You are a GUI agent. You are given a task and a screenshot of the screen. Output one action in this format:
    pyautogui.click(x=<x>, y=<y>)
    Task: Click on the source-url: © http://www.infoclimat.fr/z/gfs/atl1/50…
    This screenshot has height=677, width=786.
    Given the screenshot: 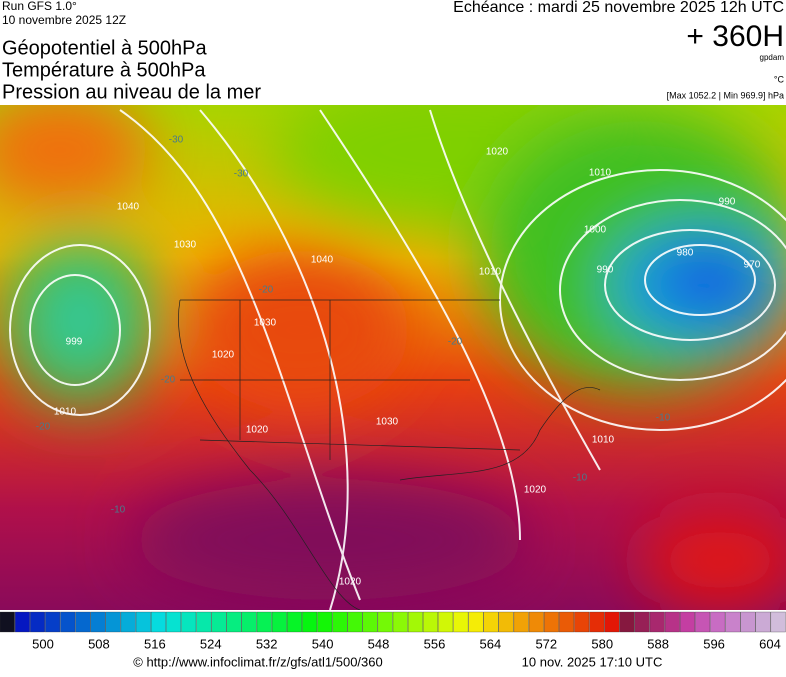 What is the action you would take?
    pyautogui.click(x=257, y=661)
    